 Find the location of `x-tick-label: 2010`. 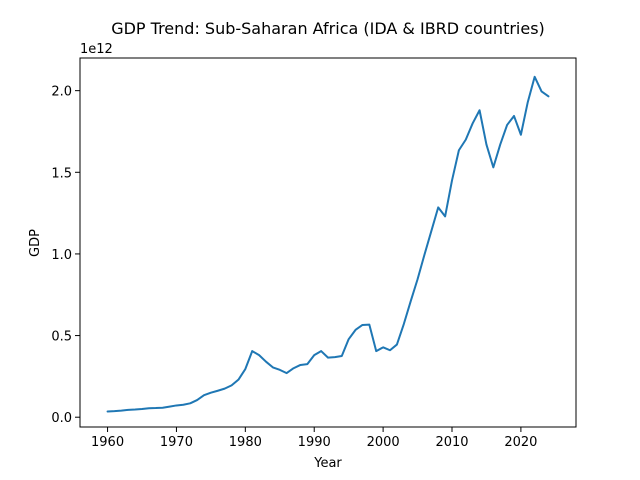

x-tick-label: 2010 is located at coordinates (451, 442).